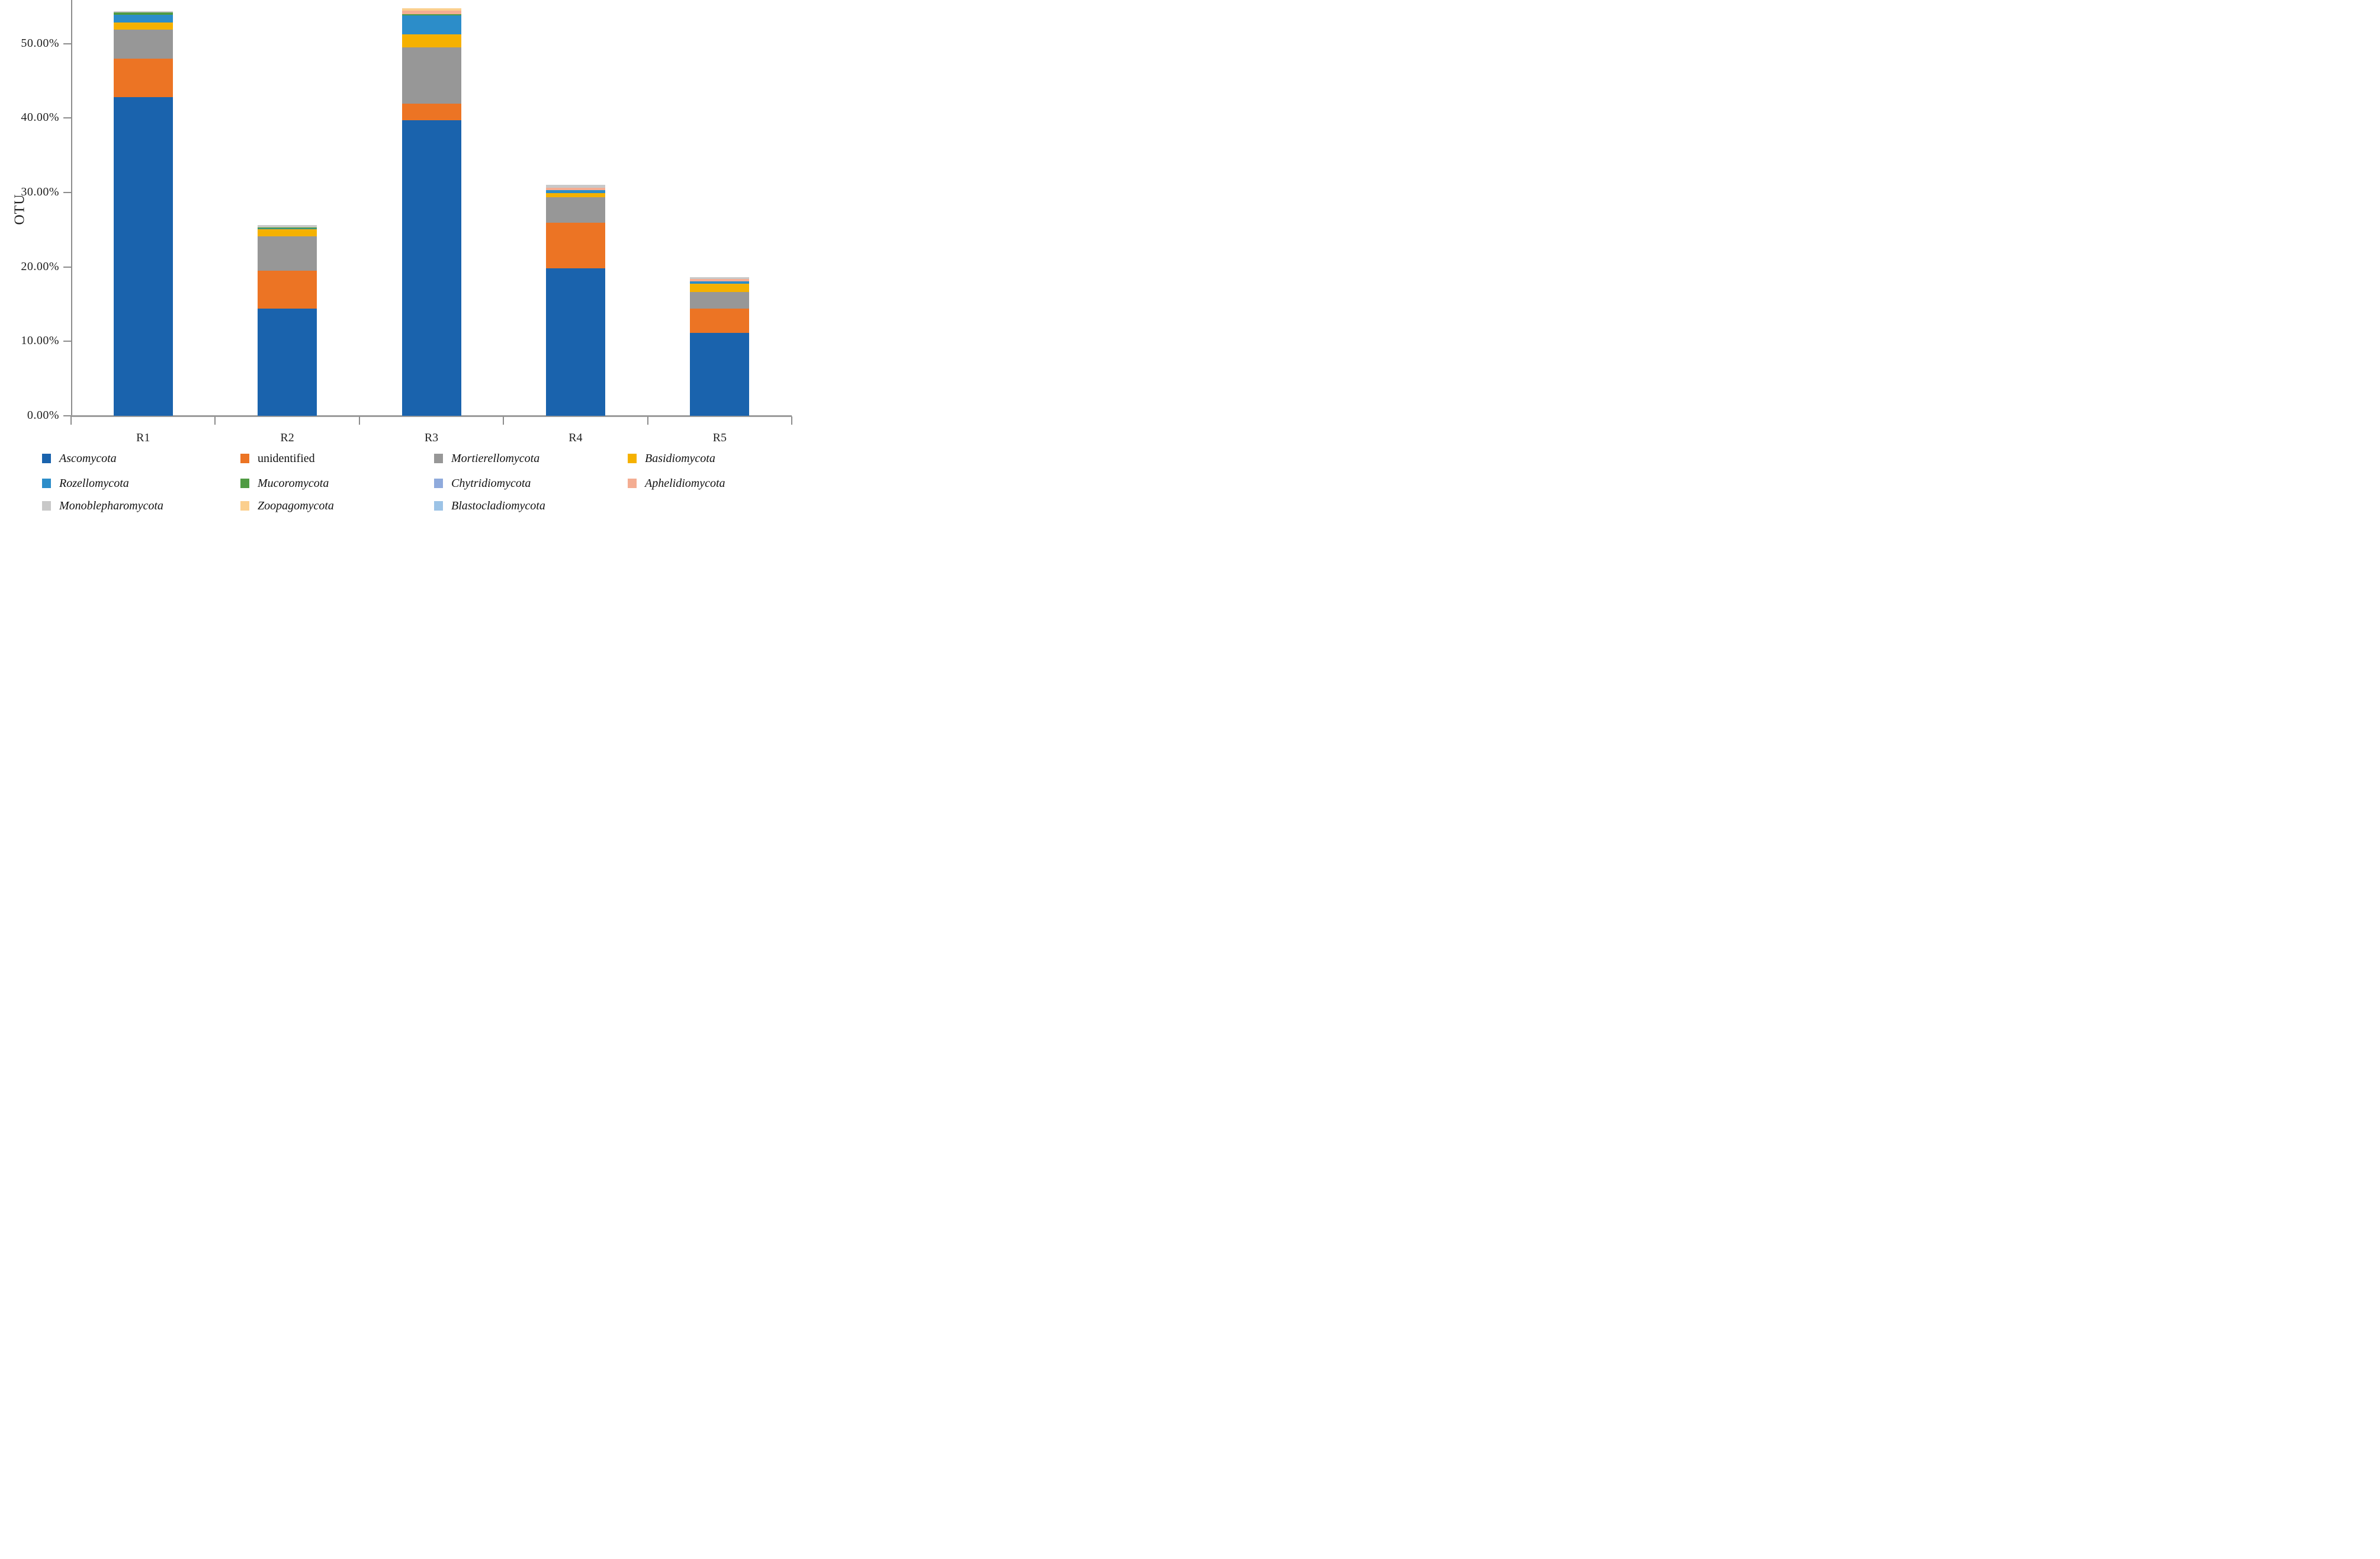 This screenshot has height=1559, width=2380. Describe the element at coordinates (88, 458) in the screenshot. I see `legend-label: Ascomycota` at that location.